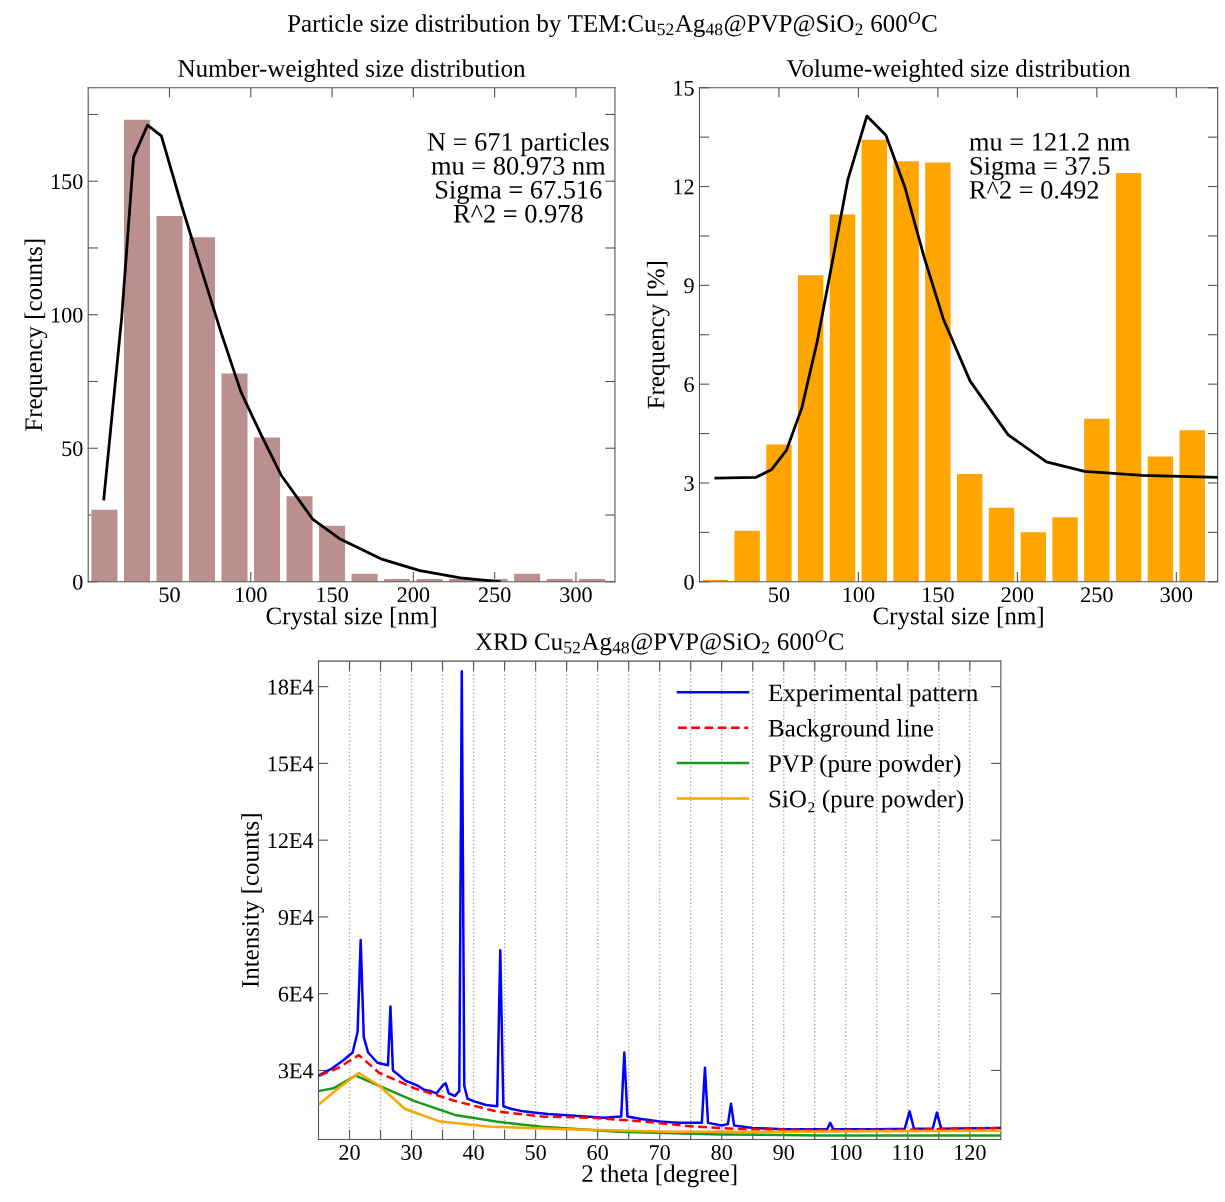 Image resolution: width=1225 pixels, height=1202 pixels. Describe the element at coordinates (296, 917) in the screenshot. I see `y-tick-label: 9E4` at that location.